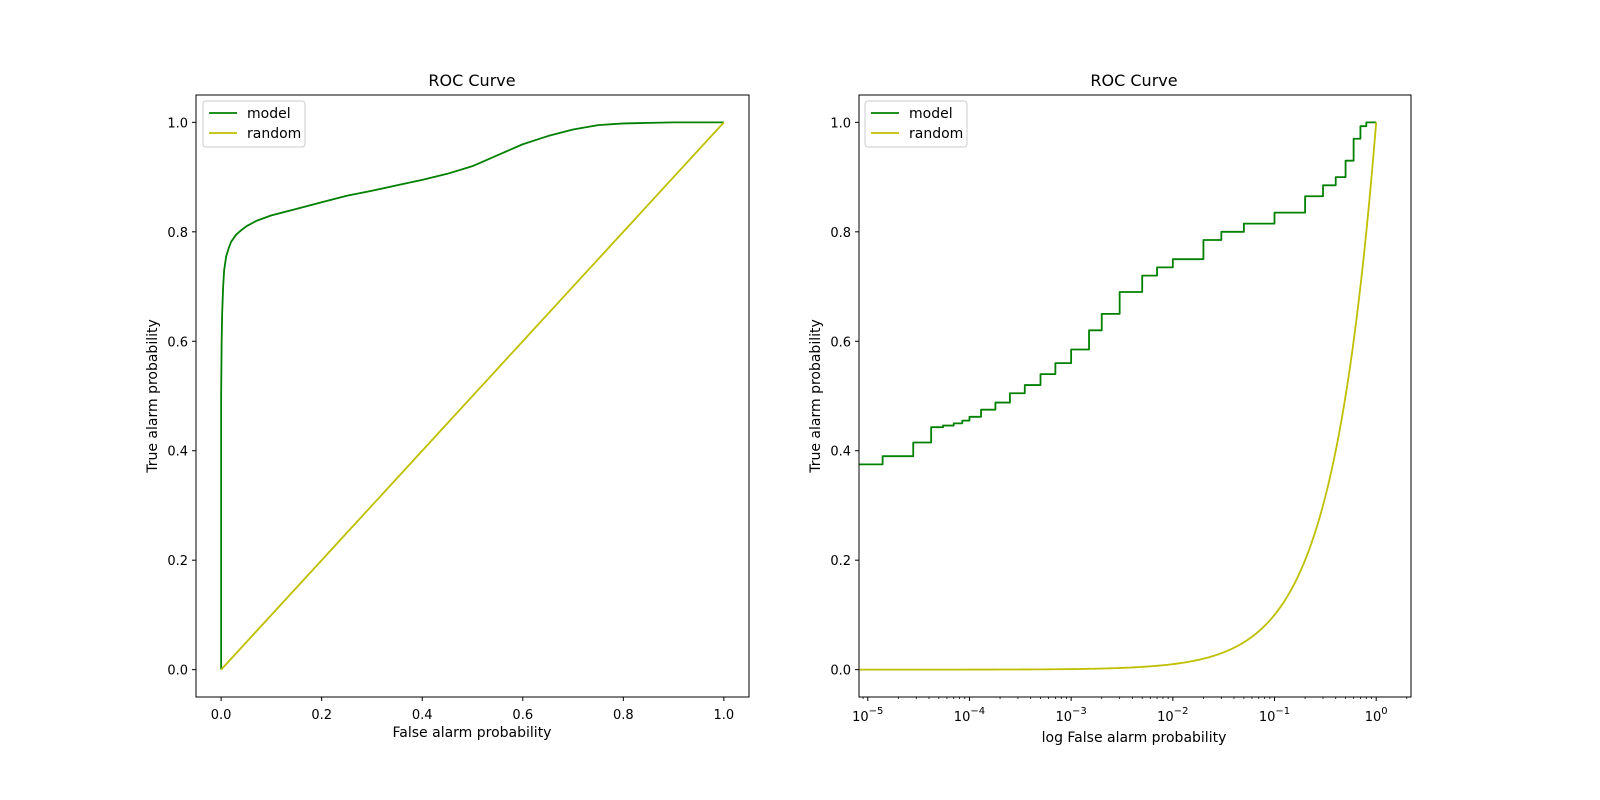 The height and width of the screenshot is (800, 1600). Describe the element at coordinates (254, 124) in the screenshot. I see `chart-left-legend: model random` at that location.